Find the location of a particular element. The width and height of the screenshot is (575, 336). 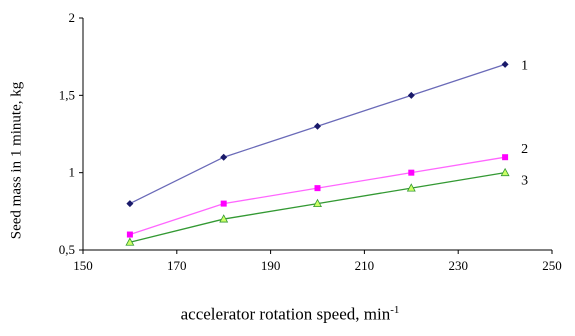

y-tick-label: 2 is located at coordinates (72, 17).